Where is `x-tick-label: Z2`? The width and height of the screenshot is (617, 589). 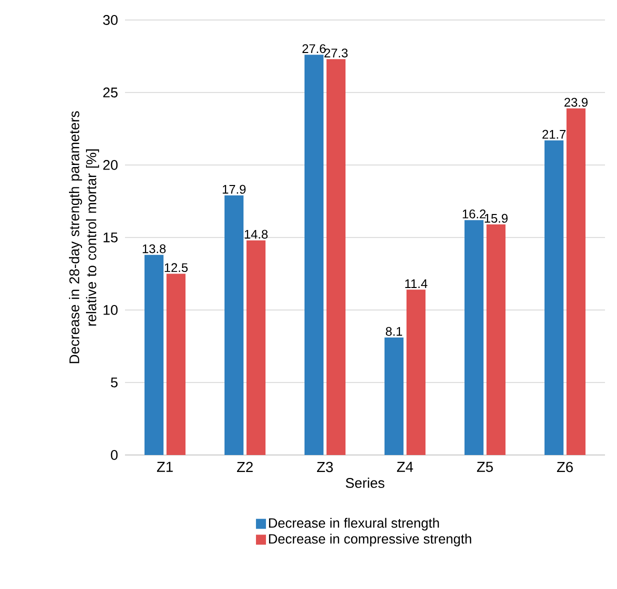 x-tick-label: Z2 is located at coordinates (245, 467).